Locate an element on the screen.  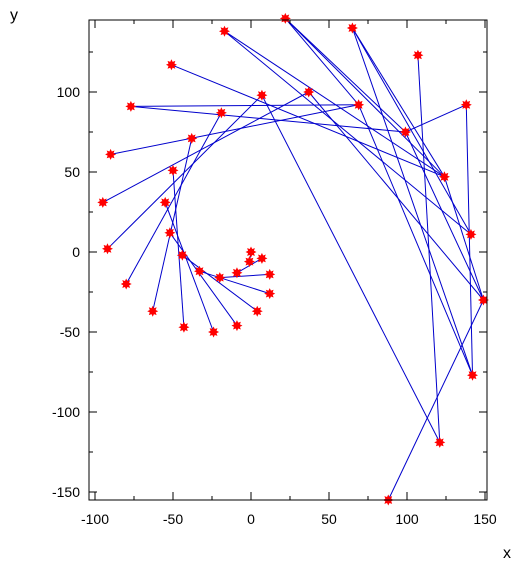
x-tick-label: 150 is located at coordinates (485, 519).